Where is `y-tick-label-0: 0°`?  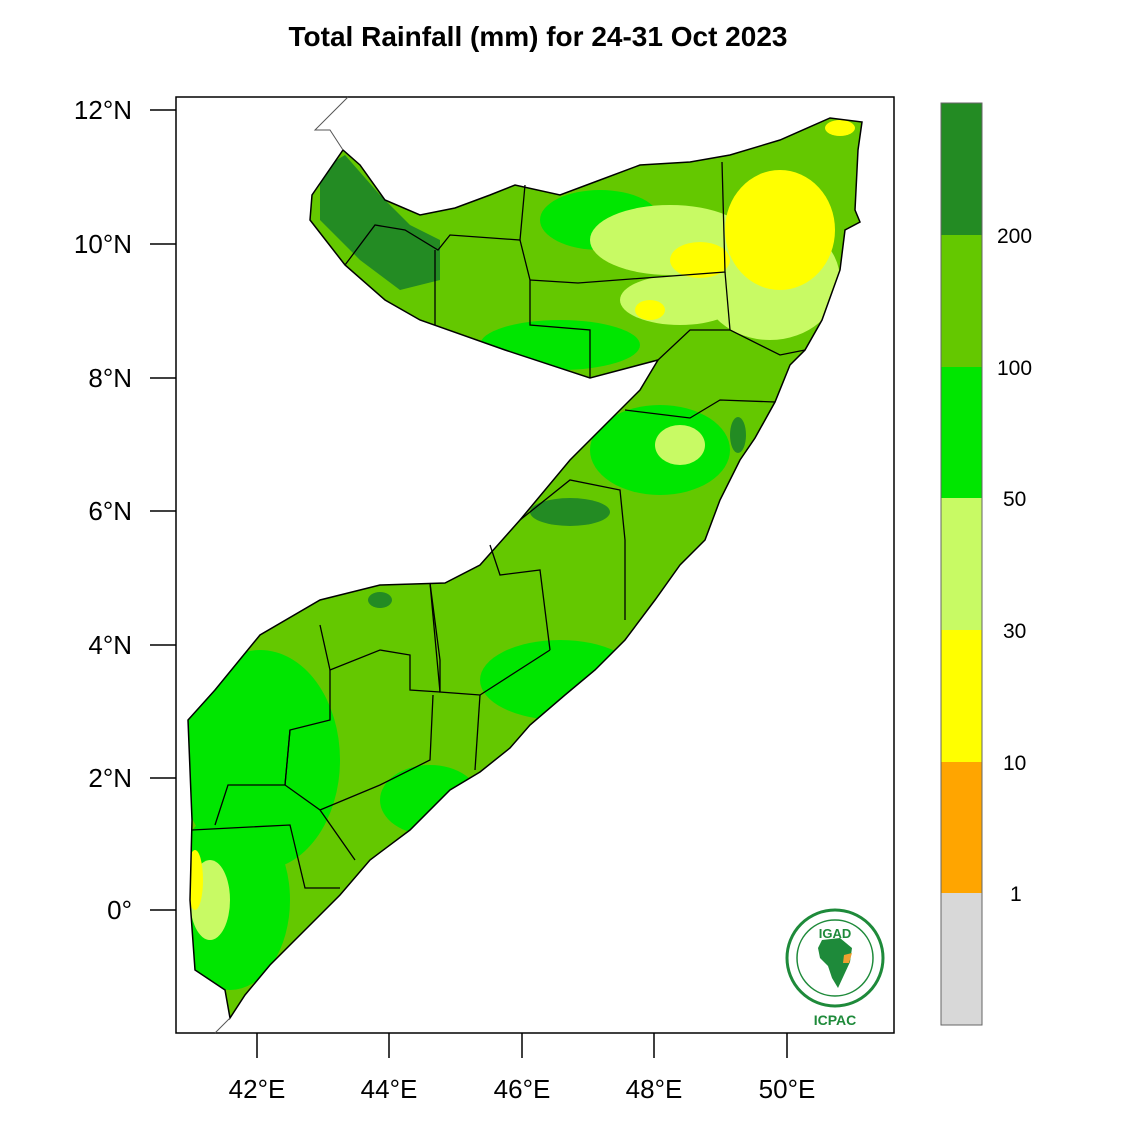
y-tick-label-0: 0° is located at coordinates (119, 910).